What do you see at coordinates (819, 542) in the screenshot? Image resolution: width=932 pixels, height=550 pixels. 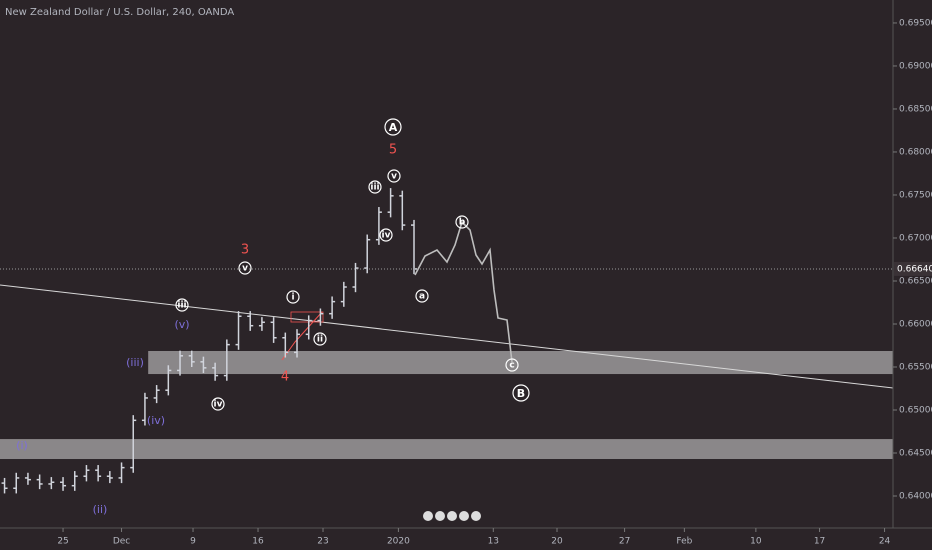 I see `x-tick-label: 17` at bounding box center [819, 542].